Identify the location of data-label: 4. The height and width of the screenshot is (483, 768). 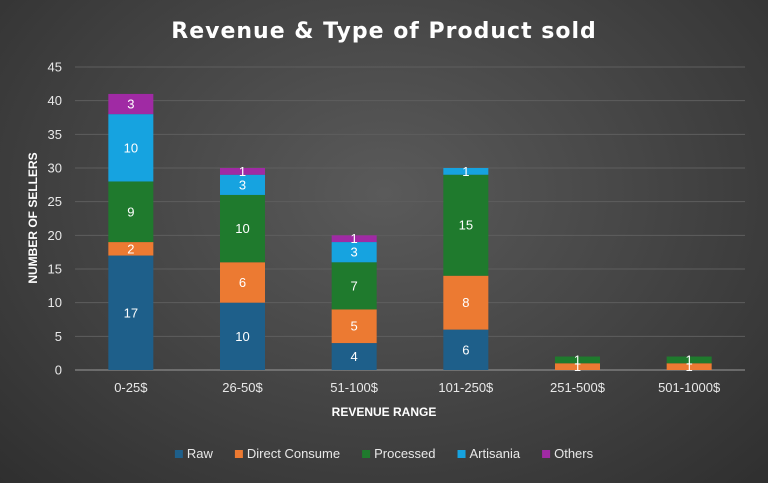
(354, 356).